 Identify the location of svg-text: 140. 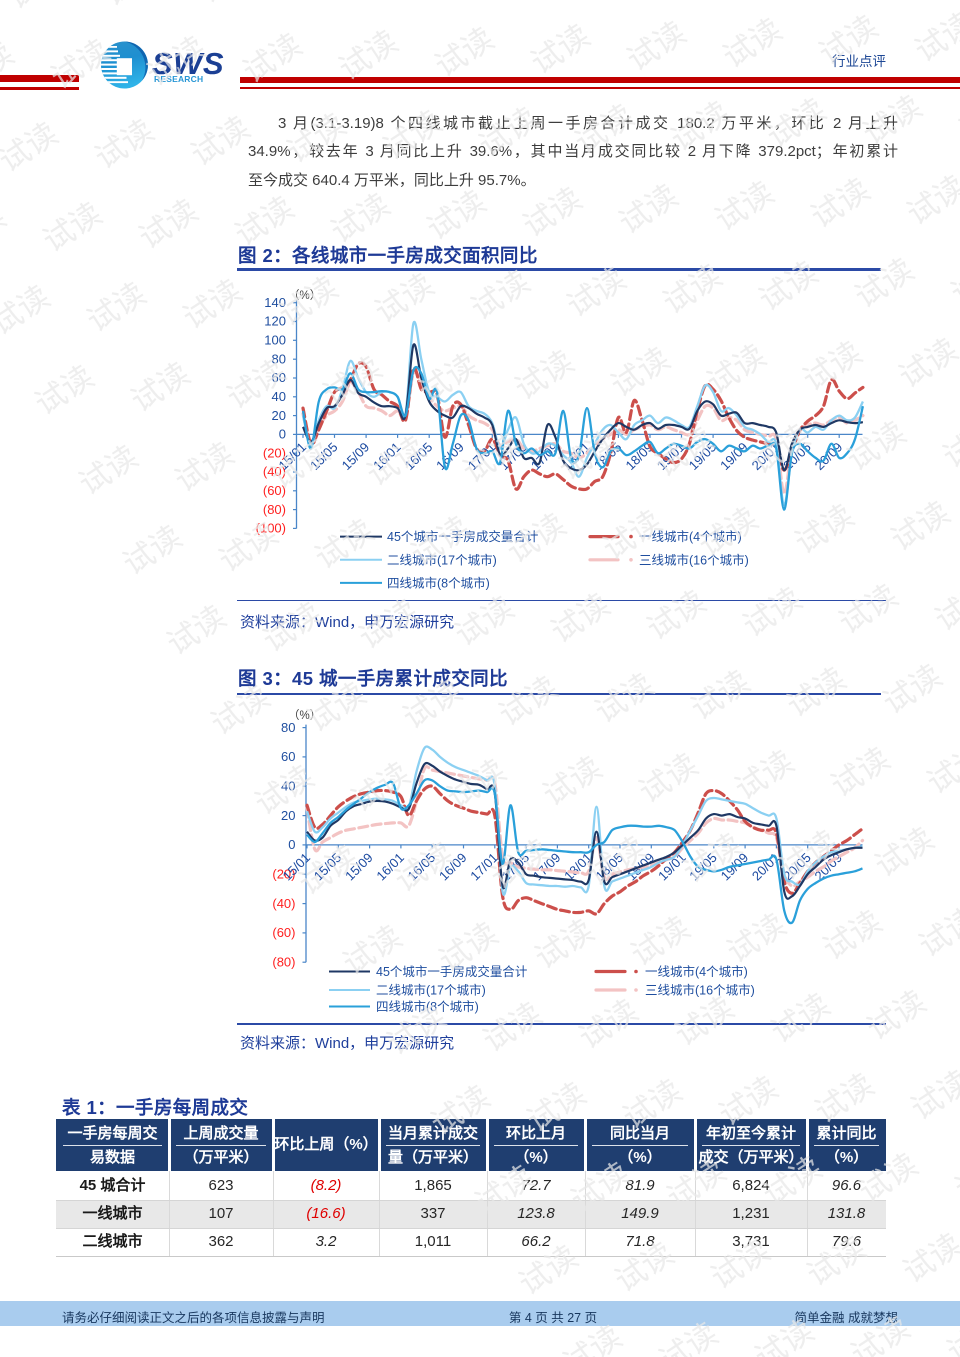
(275, 302).